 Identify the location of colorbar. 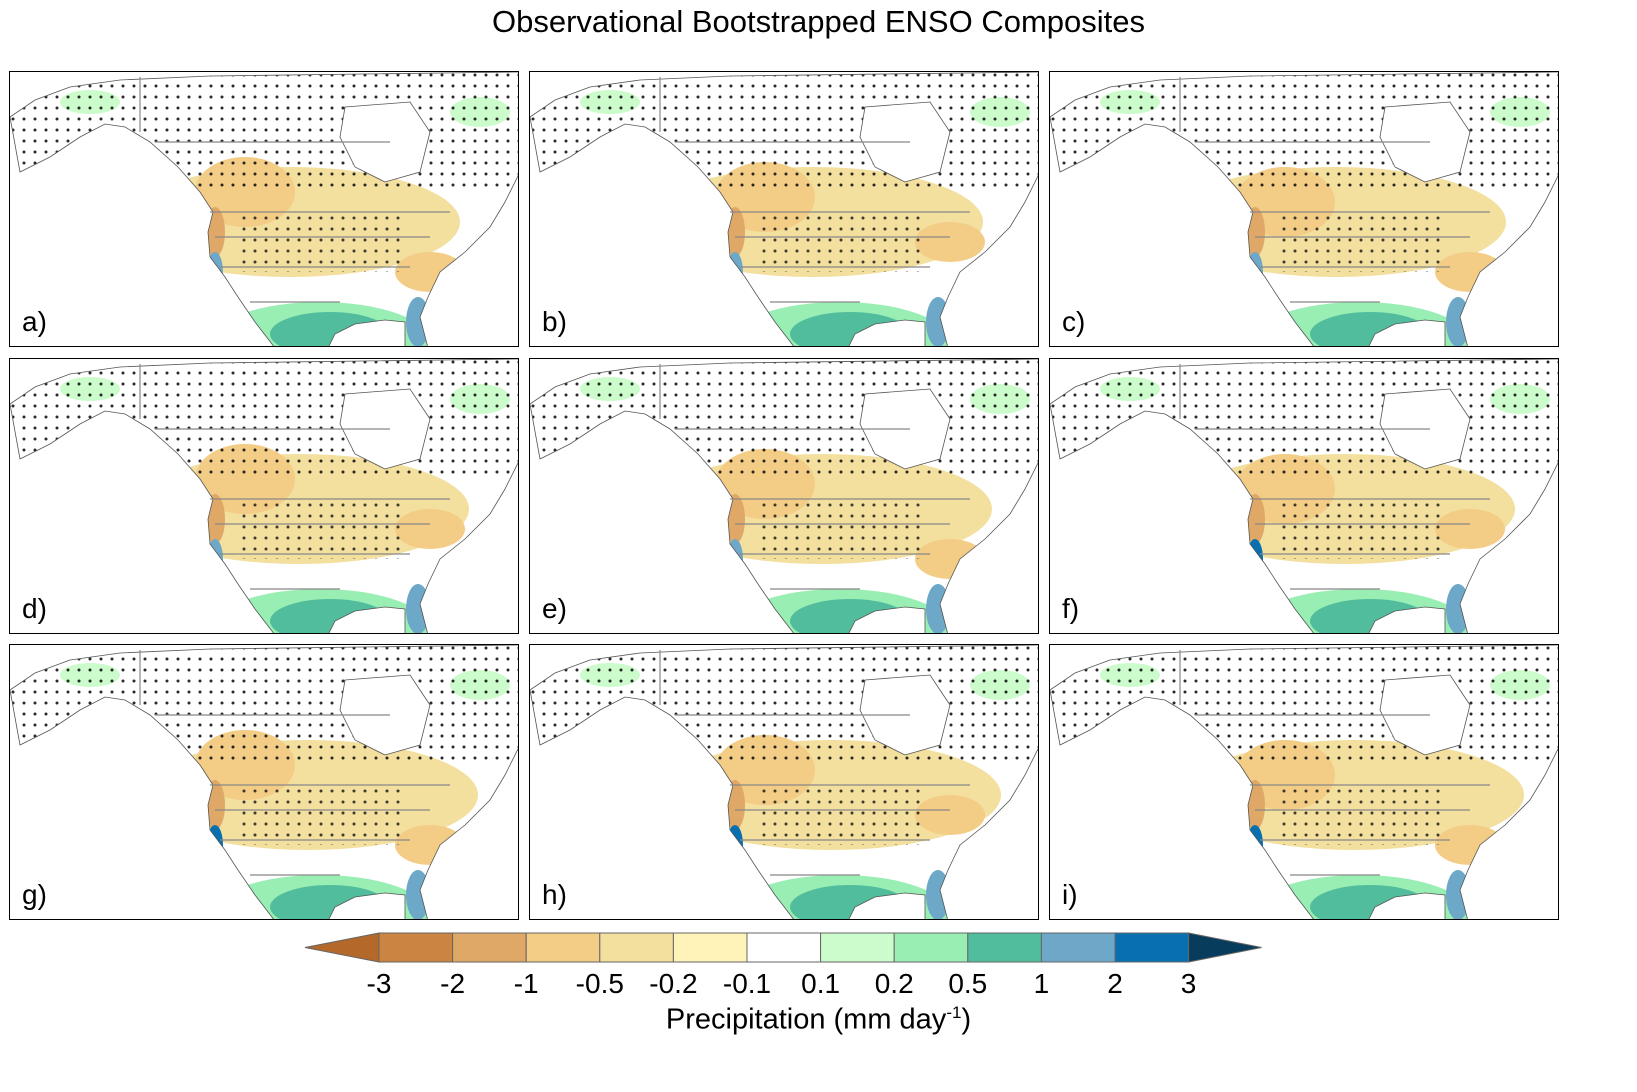
(783, 947).